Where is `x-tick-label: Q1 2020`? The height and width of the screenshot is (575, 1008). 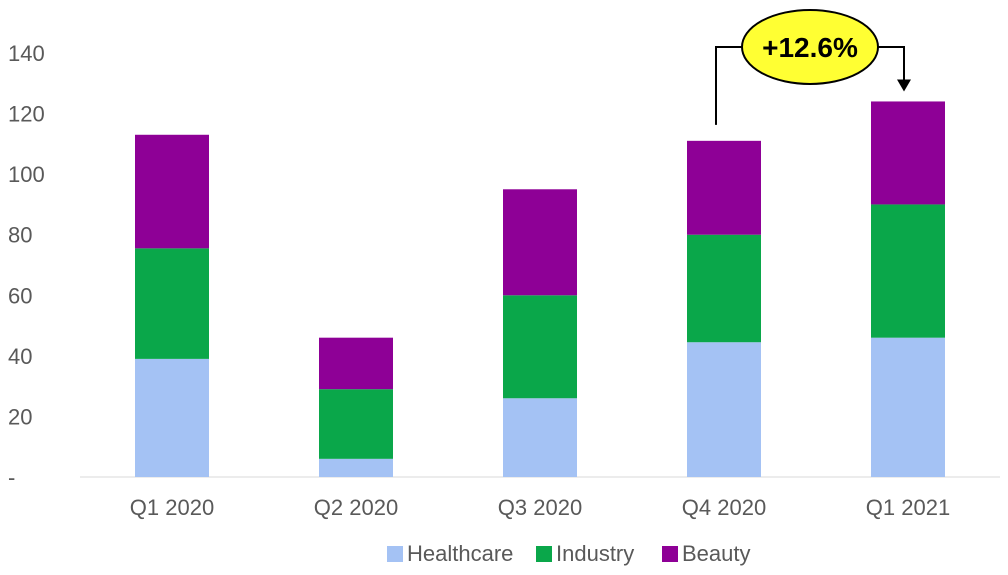 x-tick-label: Q1 2020 is located at coordinates (172, 507).